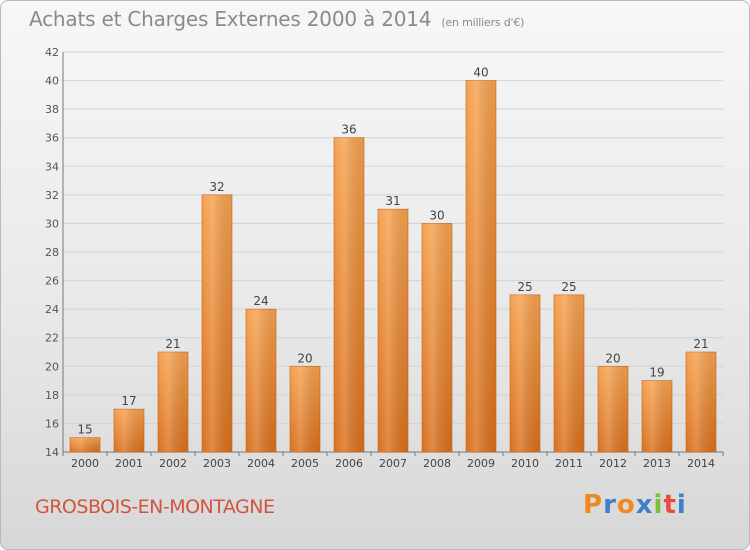 The height and width of the screenshot is (550, 750). What do you see at coordinates (483, 22) in the screenshot?
I see `chart-subtitle: (en milliers d'€)` at bounding box center [483, 22].